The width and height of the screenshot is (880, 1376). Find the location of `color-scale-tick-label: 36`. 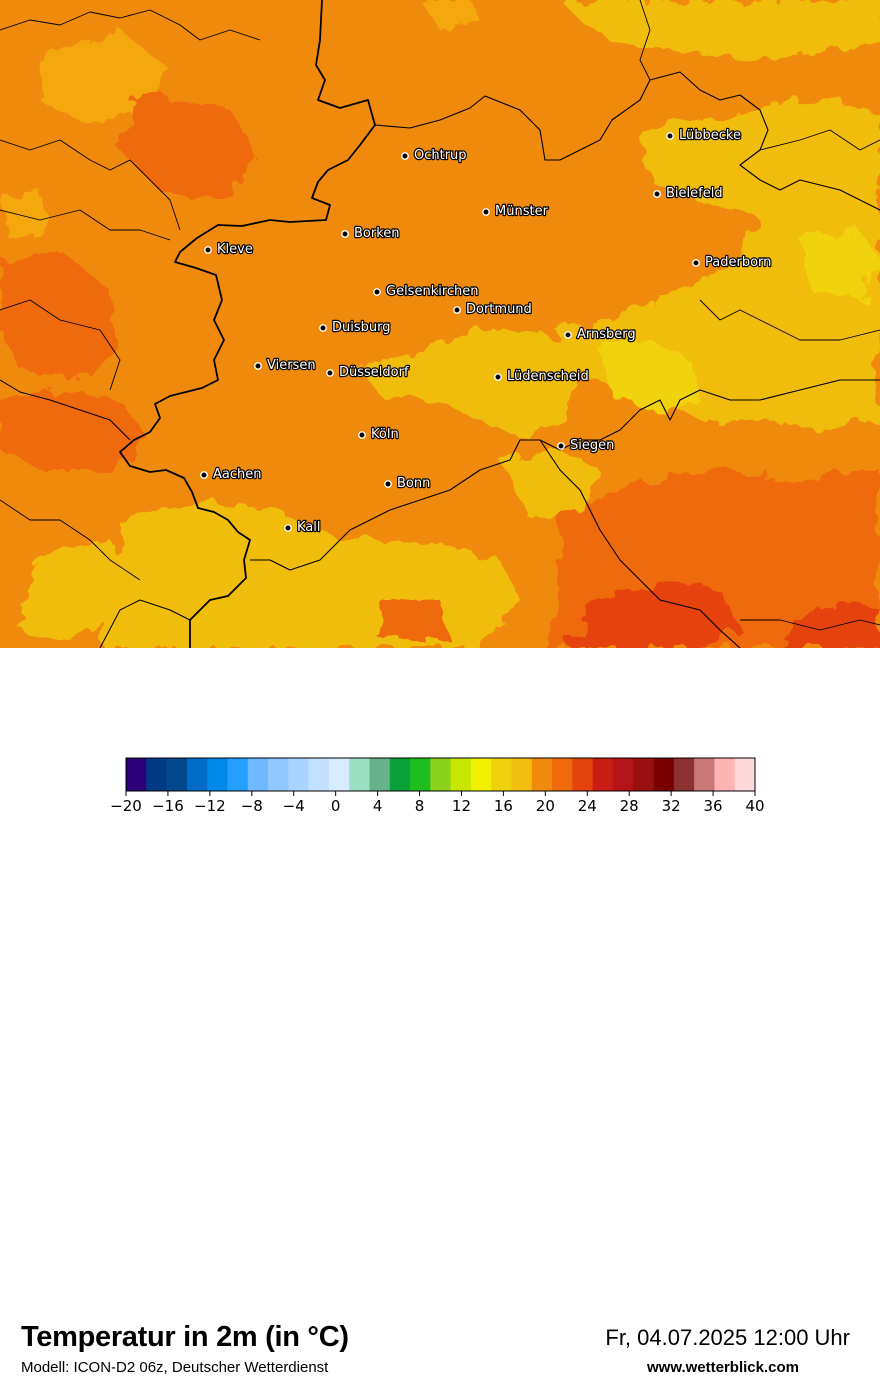

color-scale-tick-label: 36 is located at coordinates (713, 806).